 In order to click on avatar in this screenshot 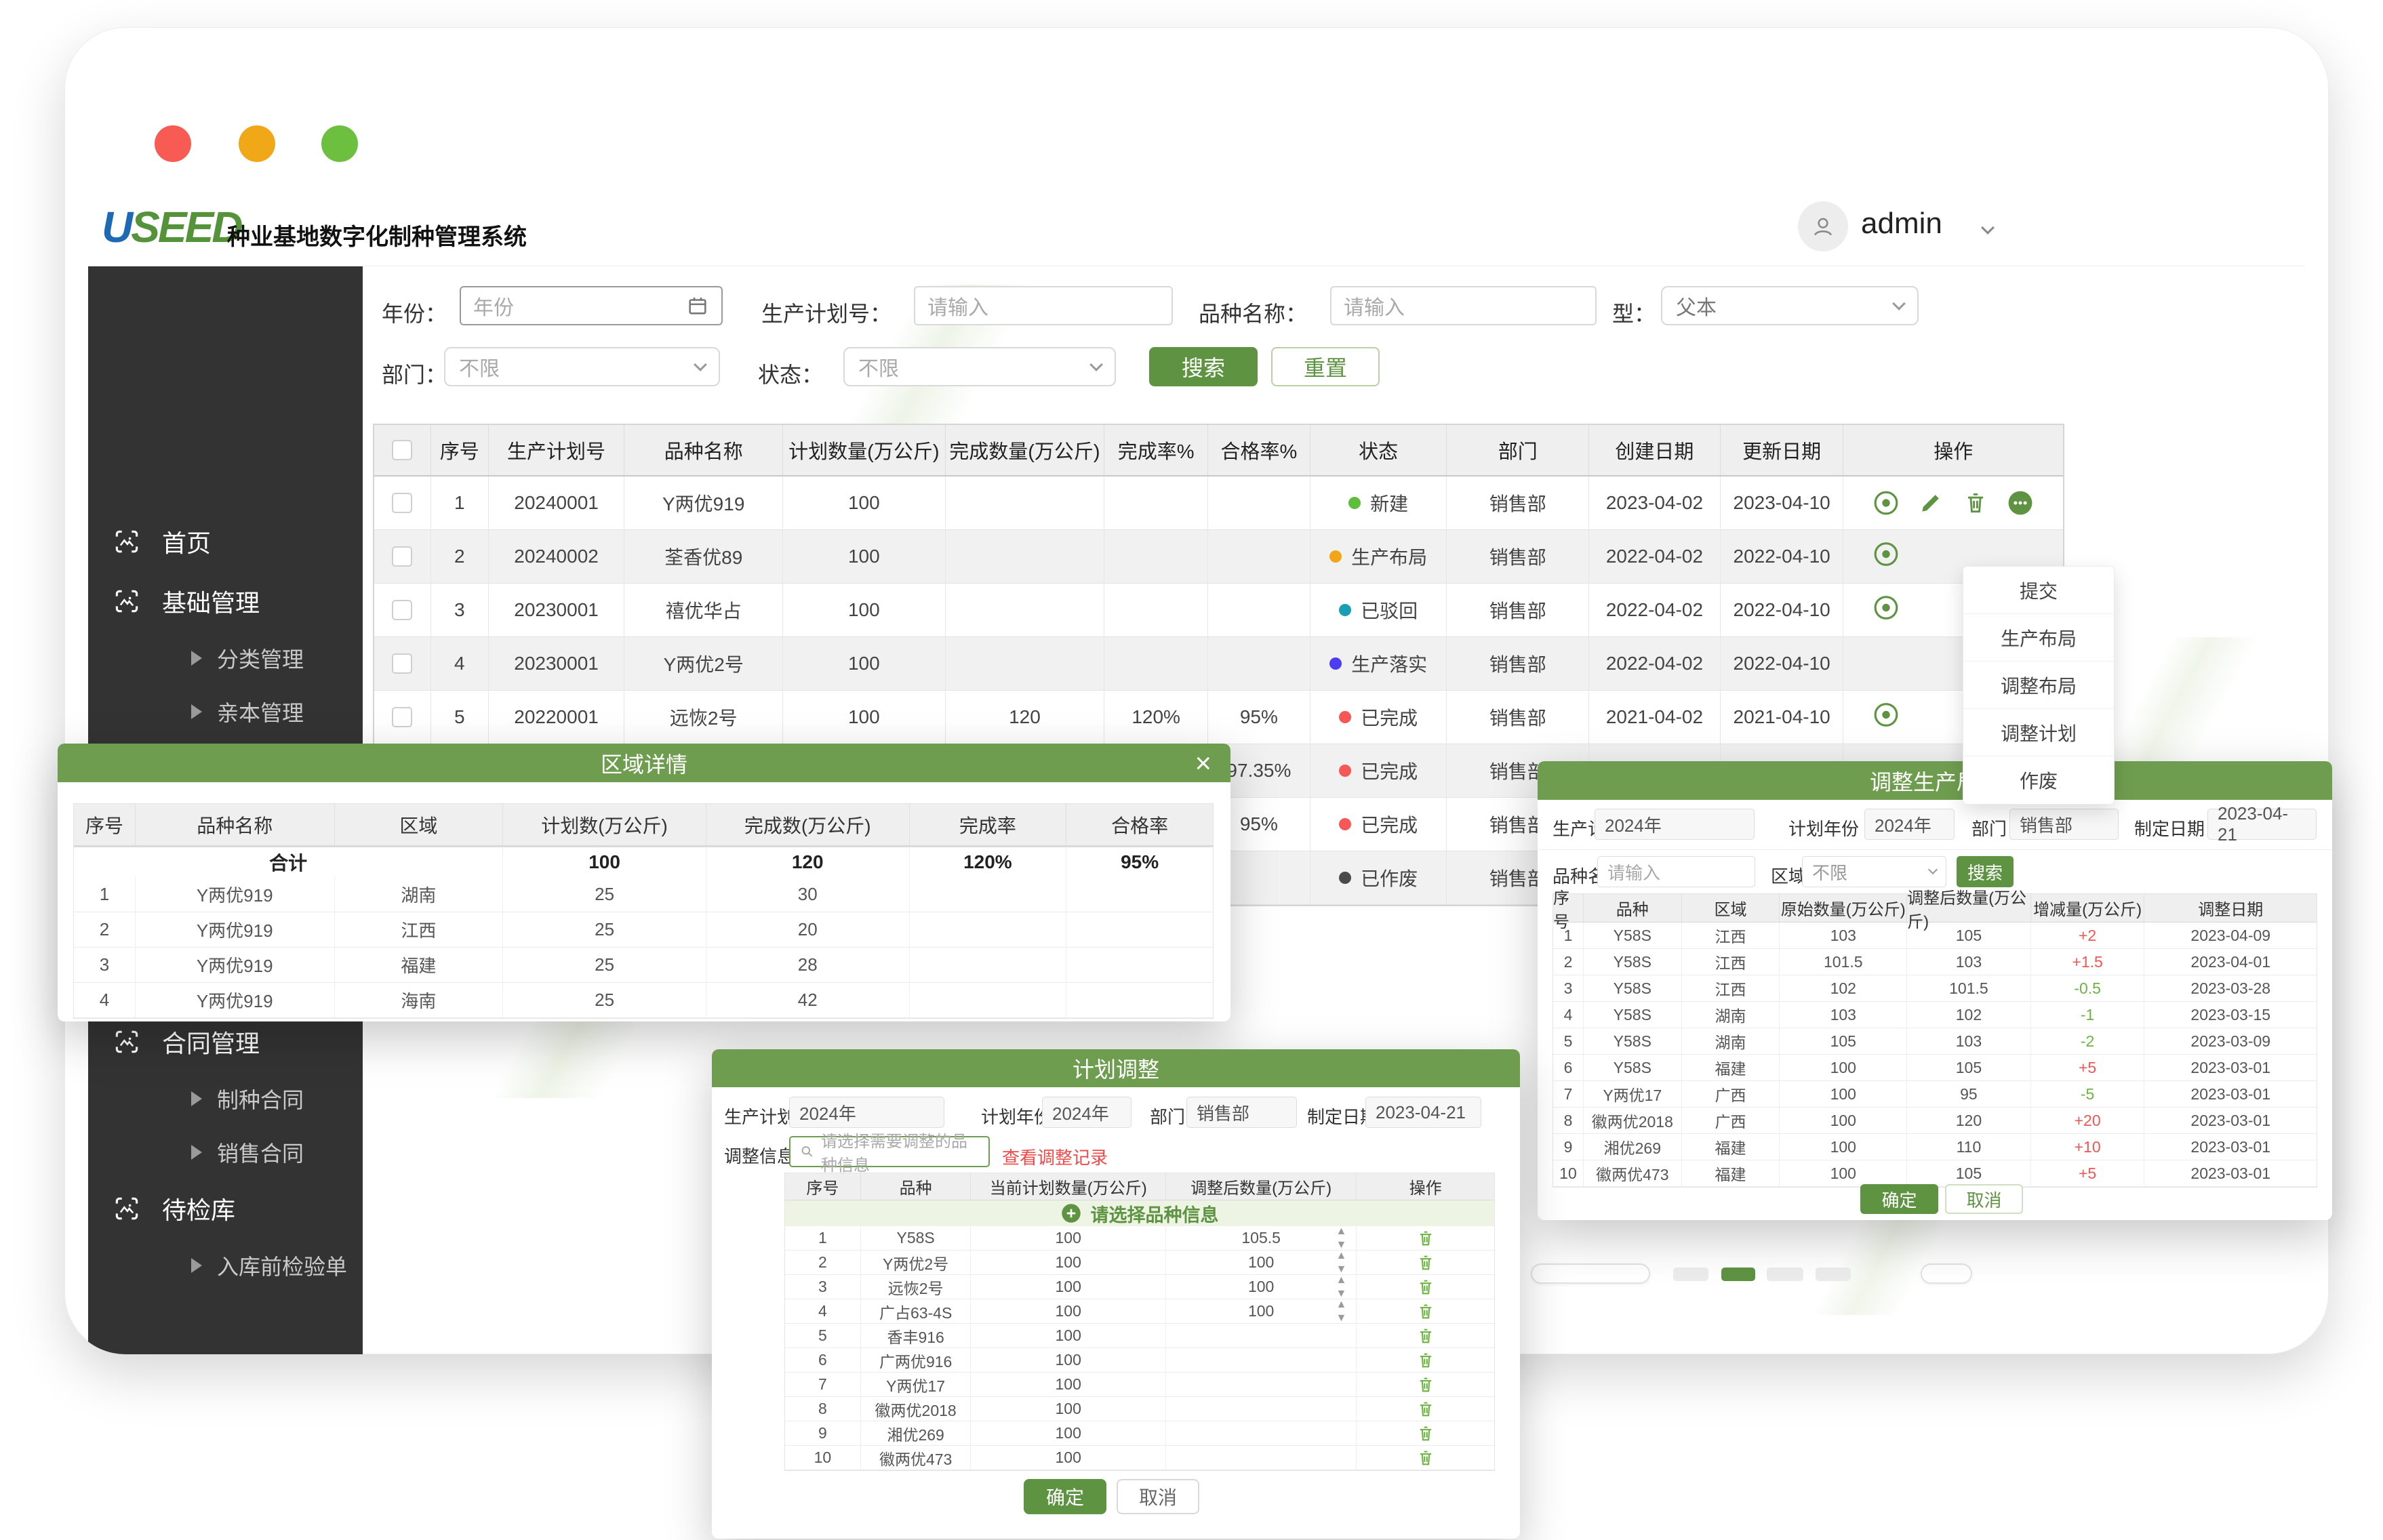, I will do `click(1823, 226)`.